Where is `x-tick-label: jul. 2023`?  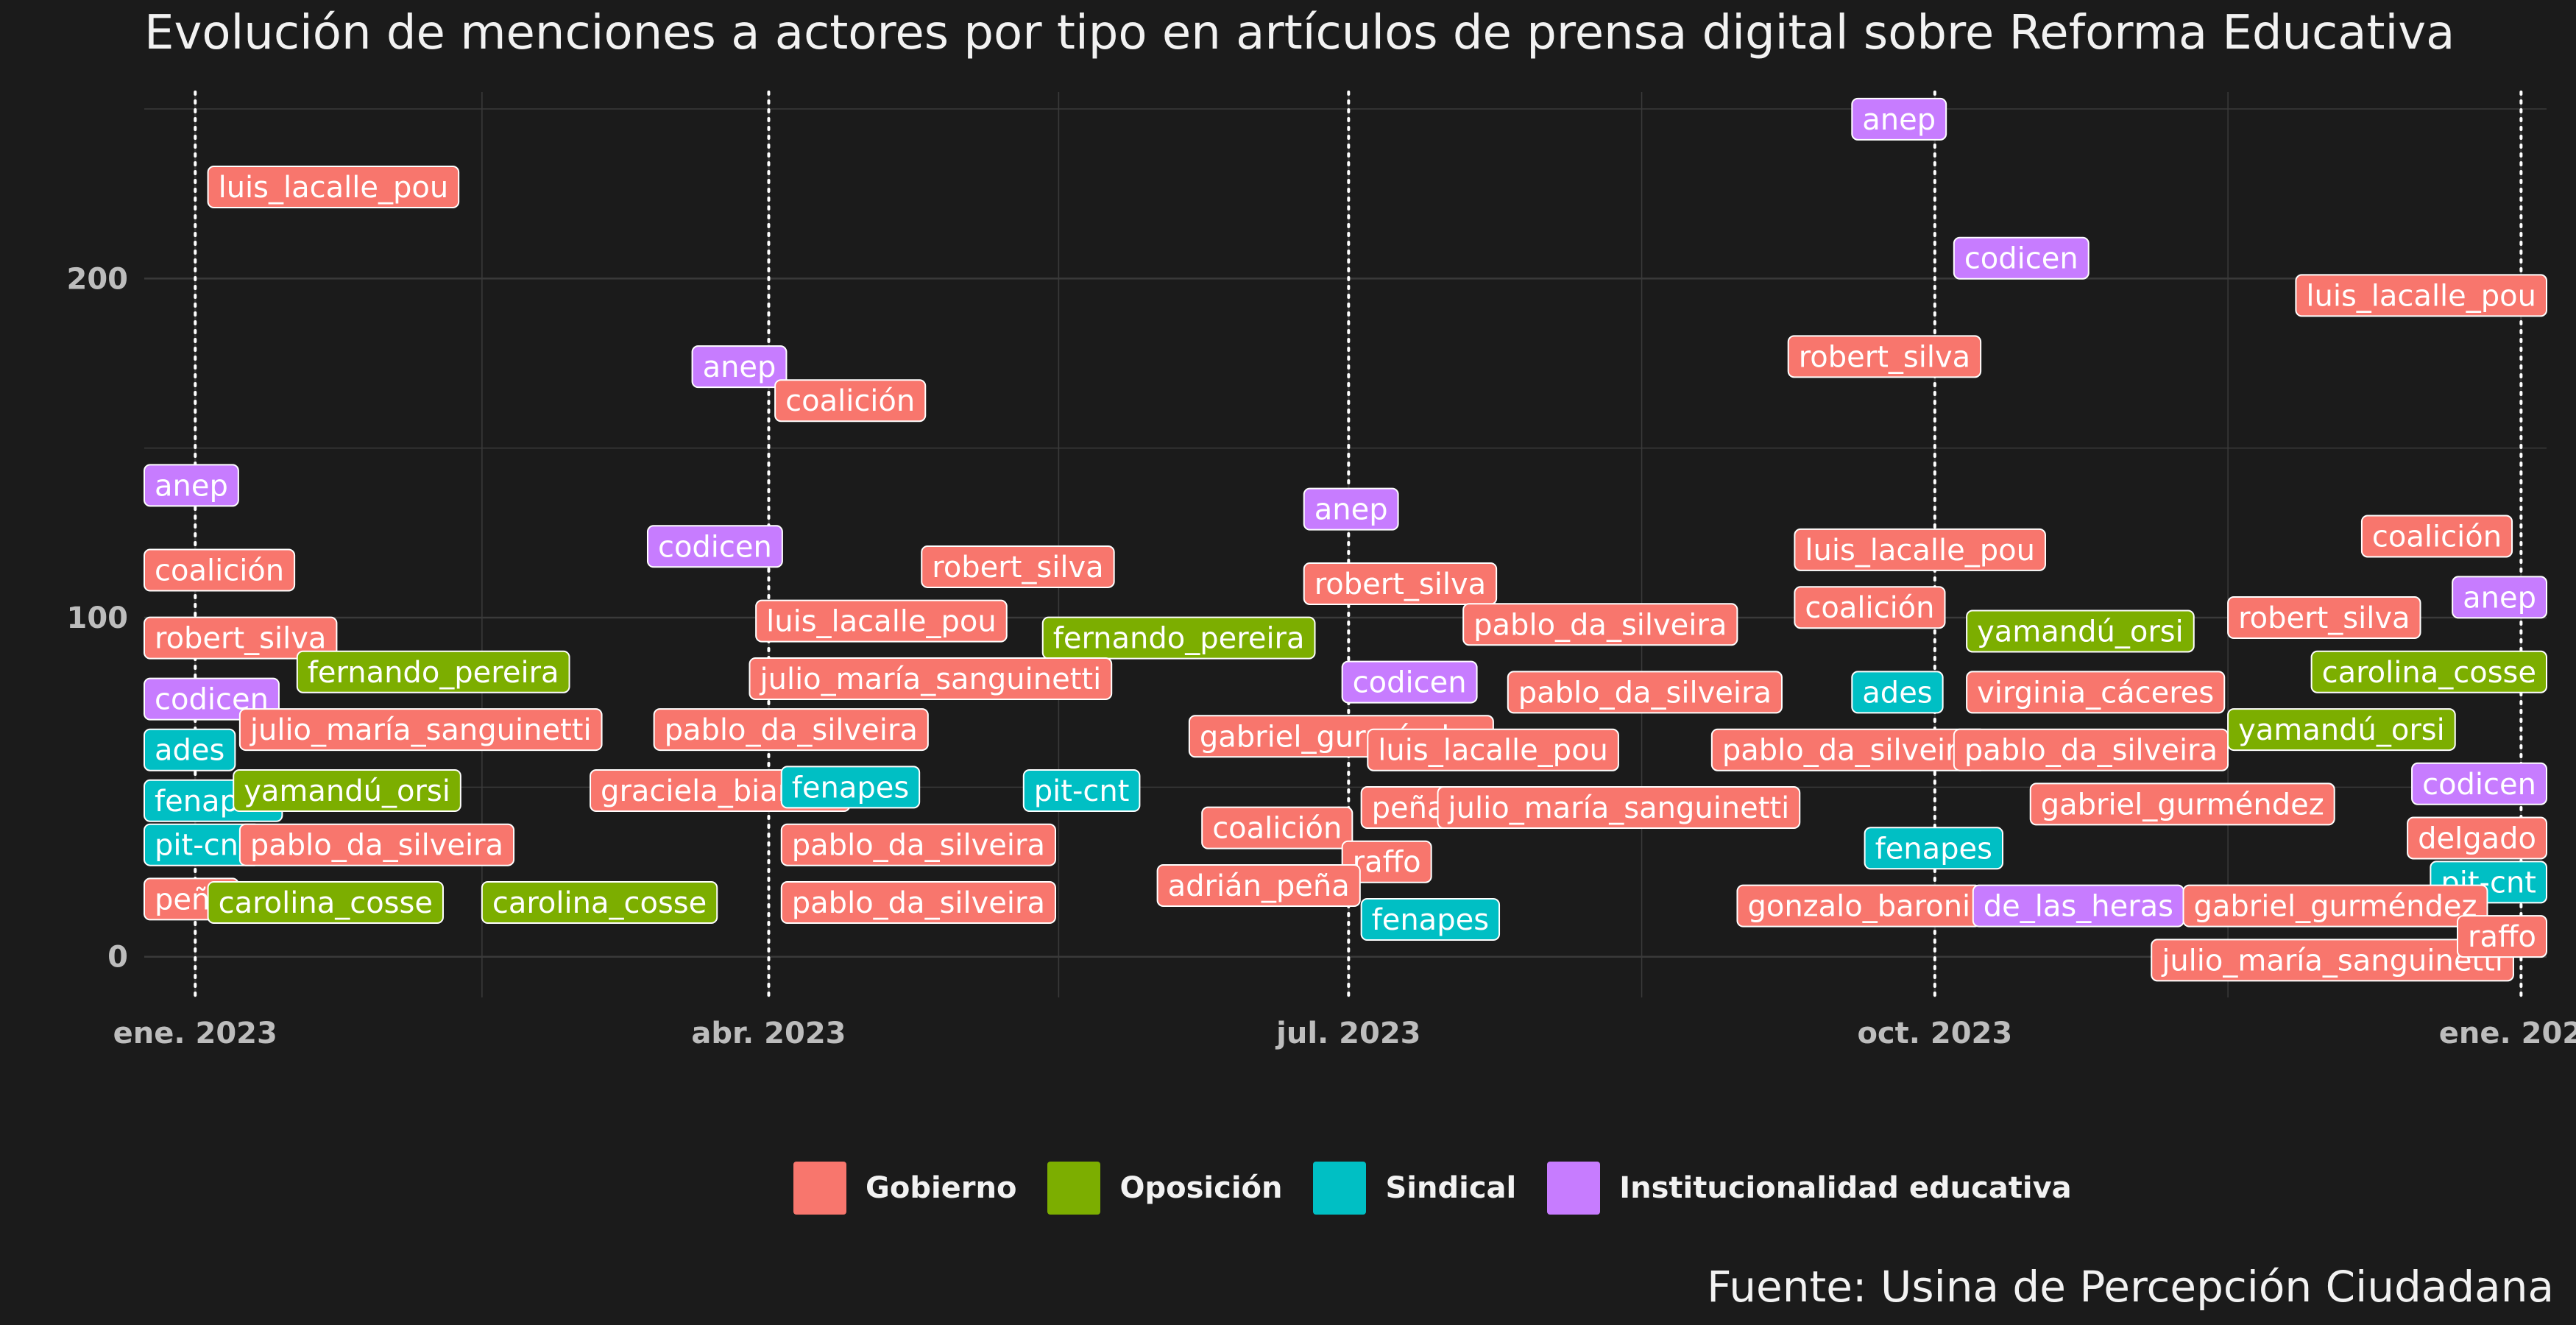 x-tick-label: jul. 2023 is located at coordinates (1347, 1033).